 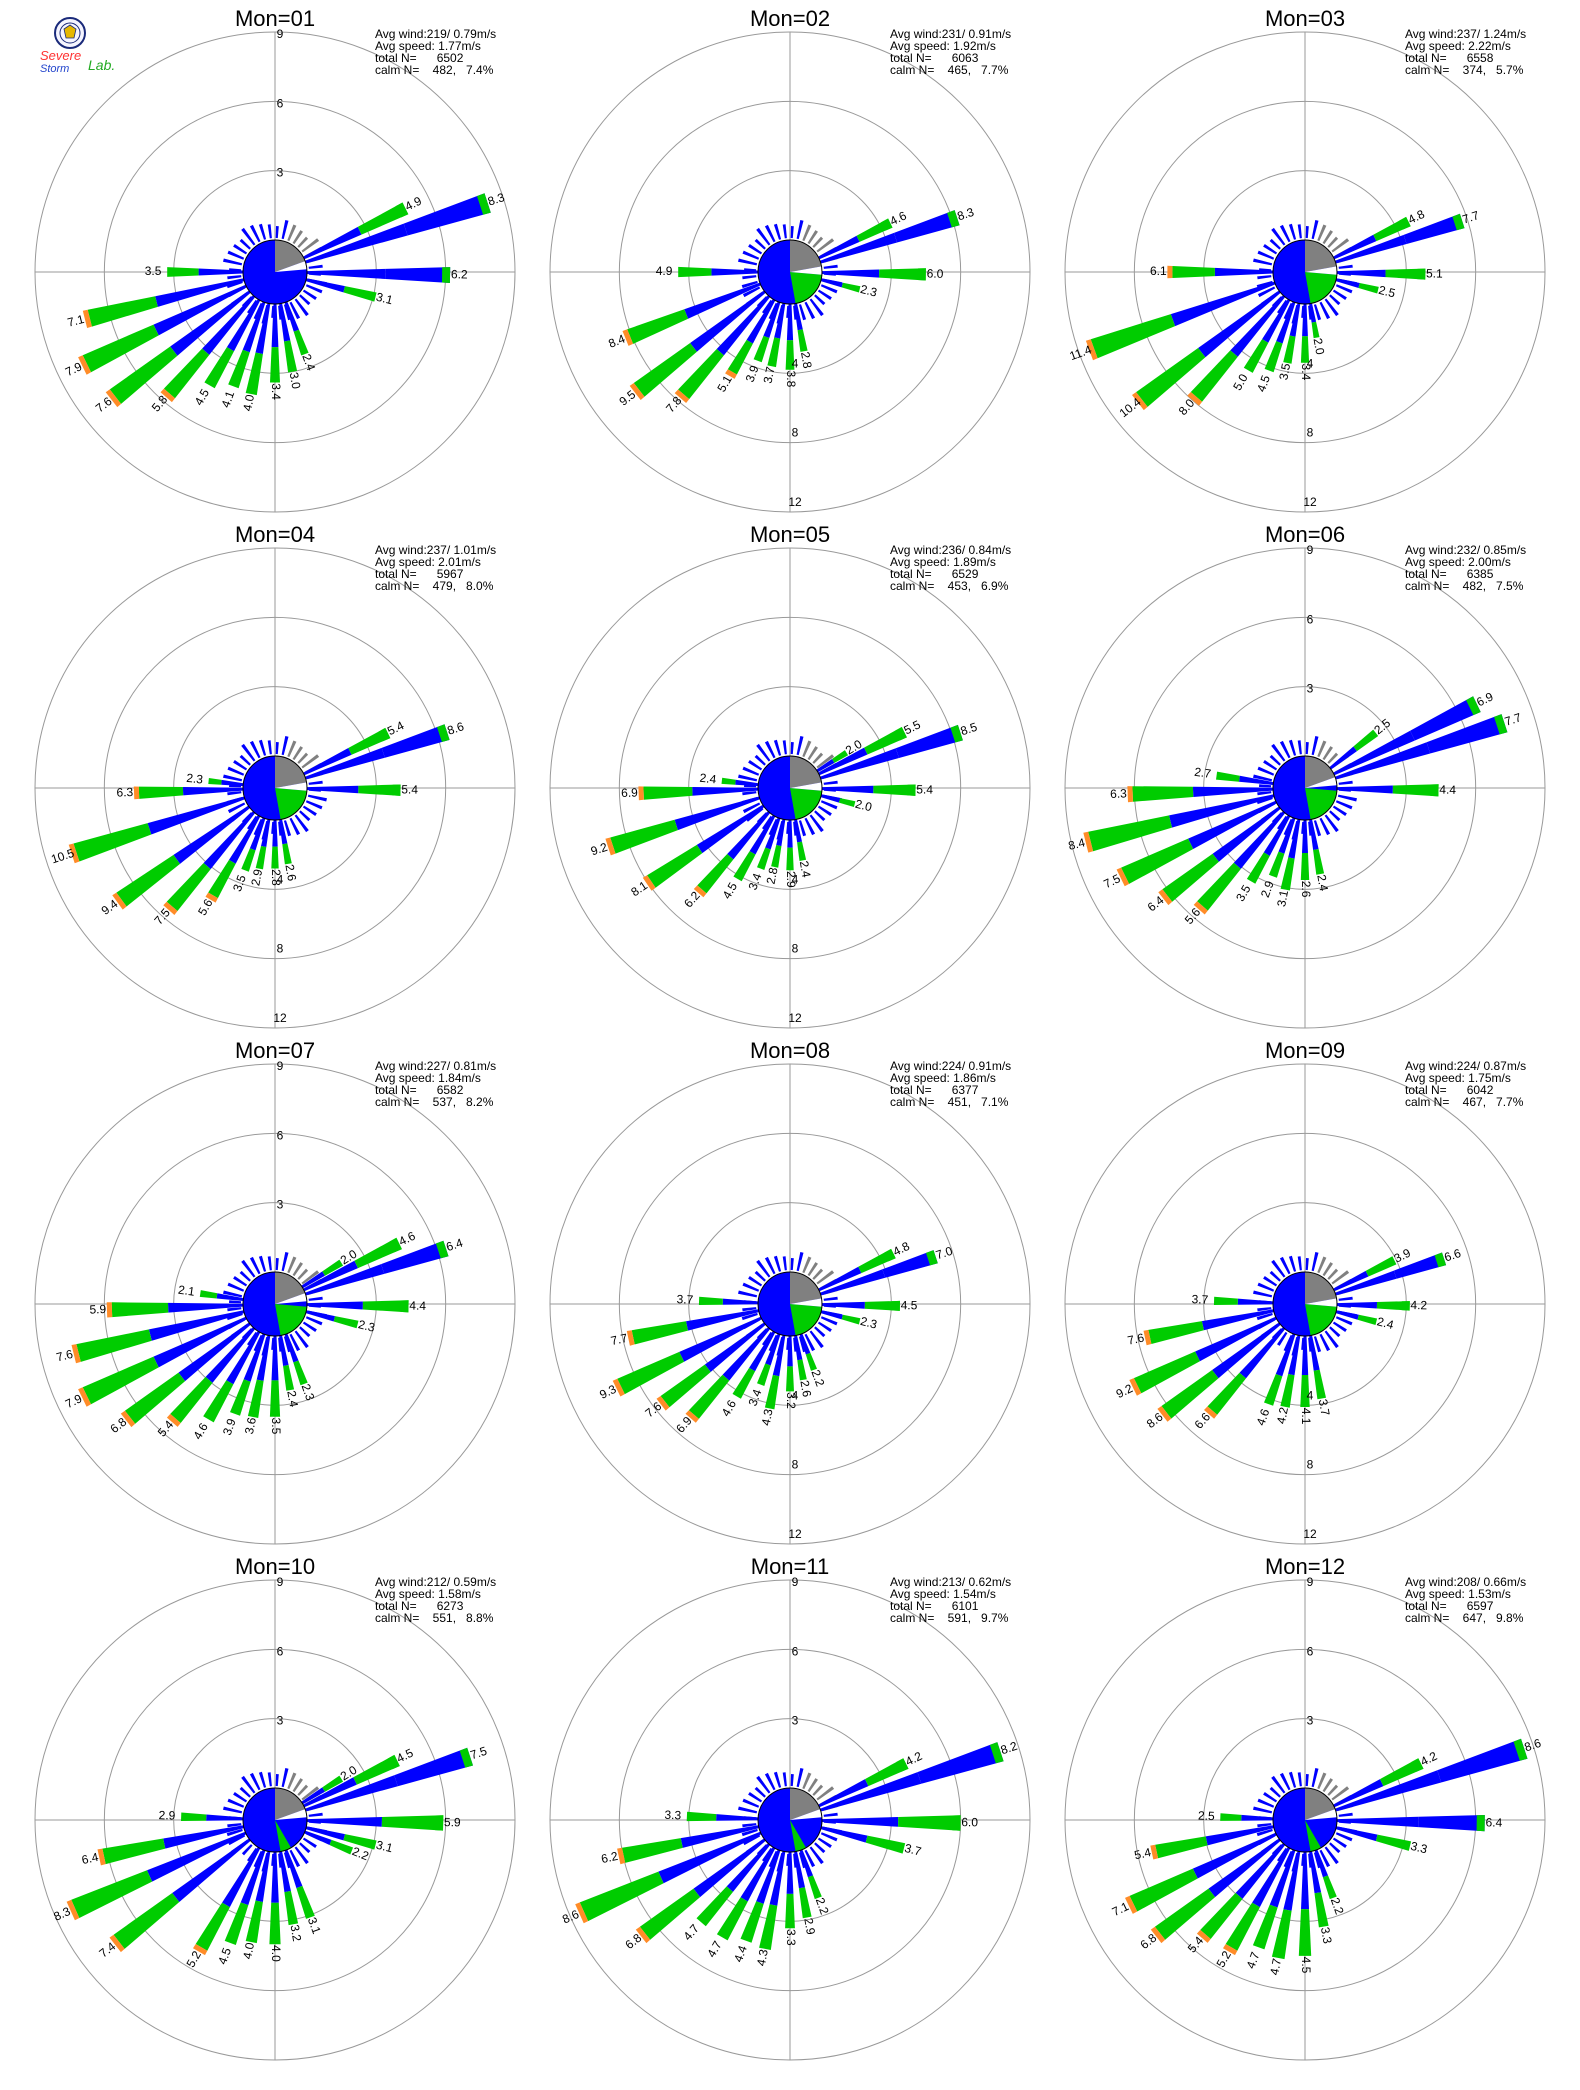 I want to click on stats-line: calm N= 465, 7.7%, so click(x=949, y=70).